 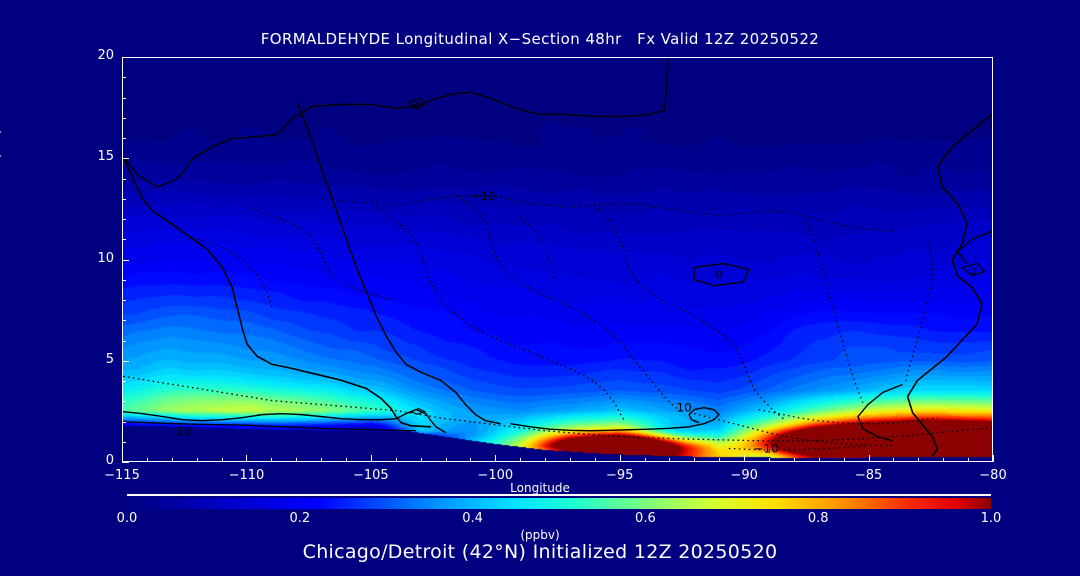 What do you see at coordinates (540, 488) in the screenshot?
I see `x-axis-title: Longitude` at bounding box center [540, 488].